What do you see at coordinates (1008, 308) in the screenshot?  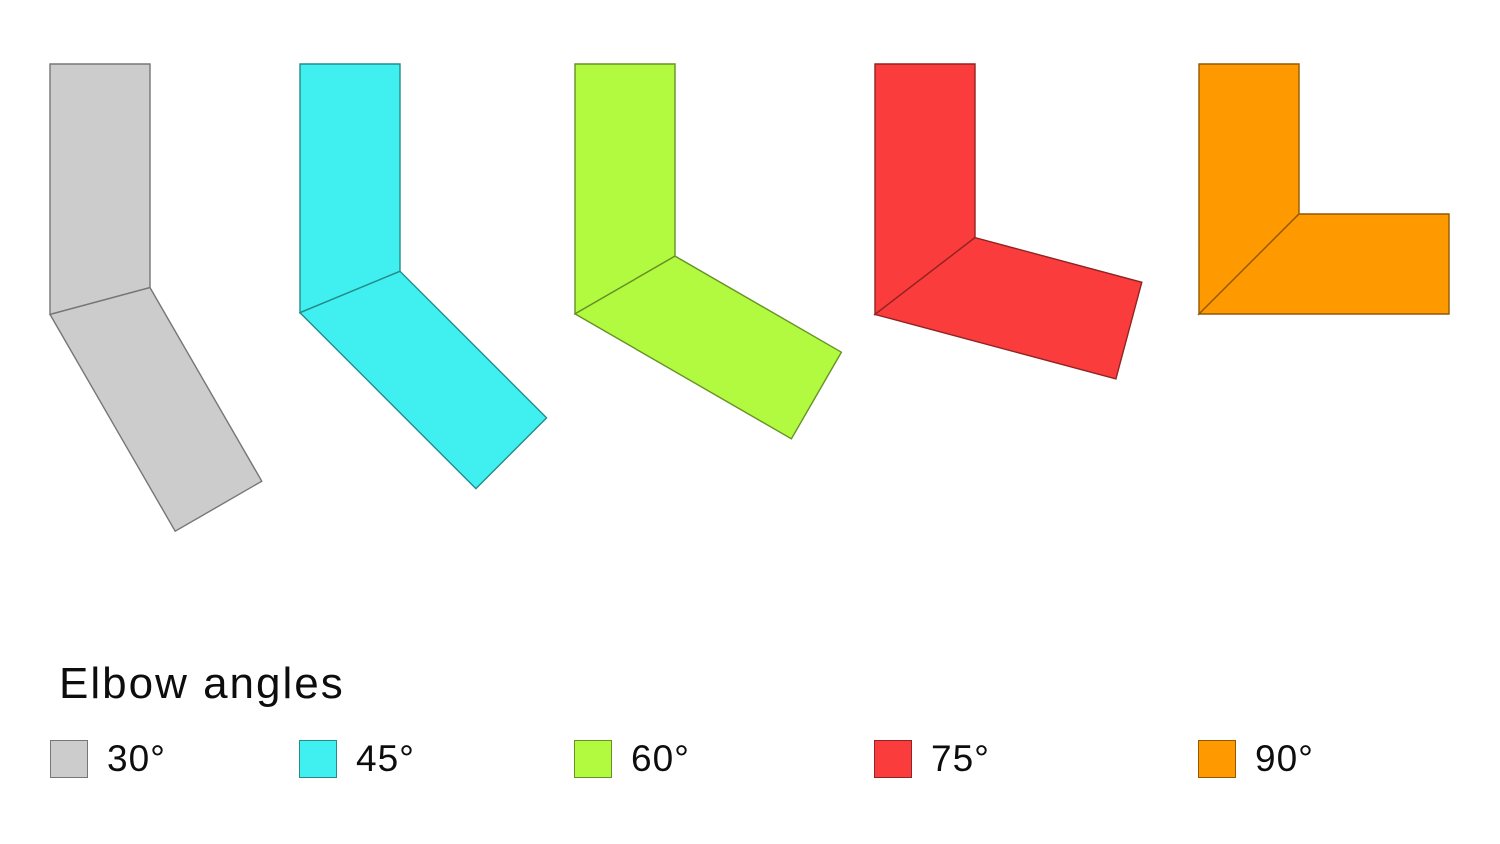 I see `elbow-75-arm2` at bounding box center [1008, 308].